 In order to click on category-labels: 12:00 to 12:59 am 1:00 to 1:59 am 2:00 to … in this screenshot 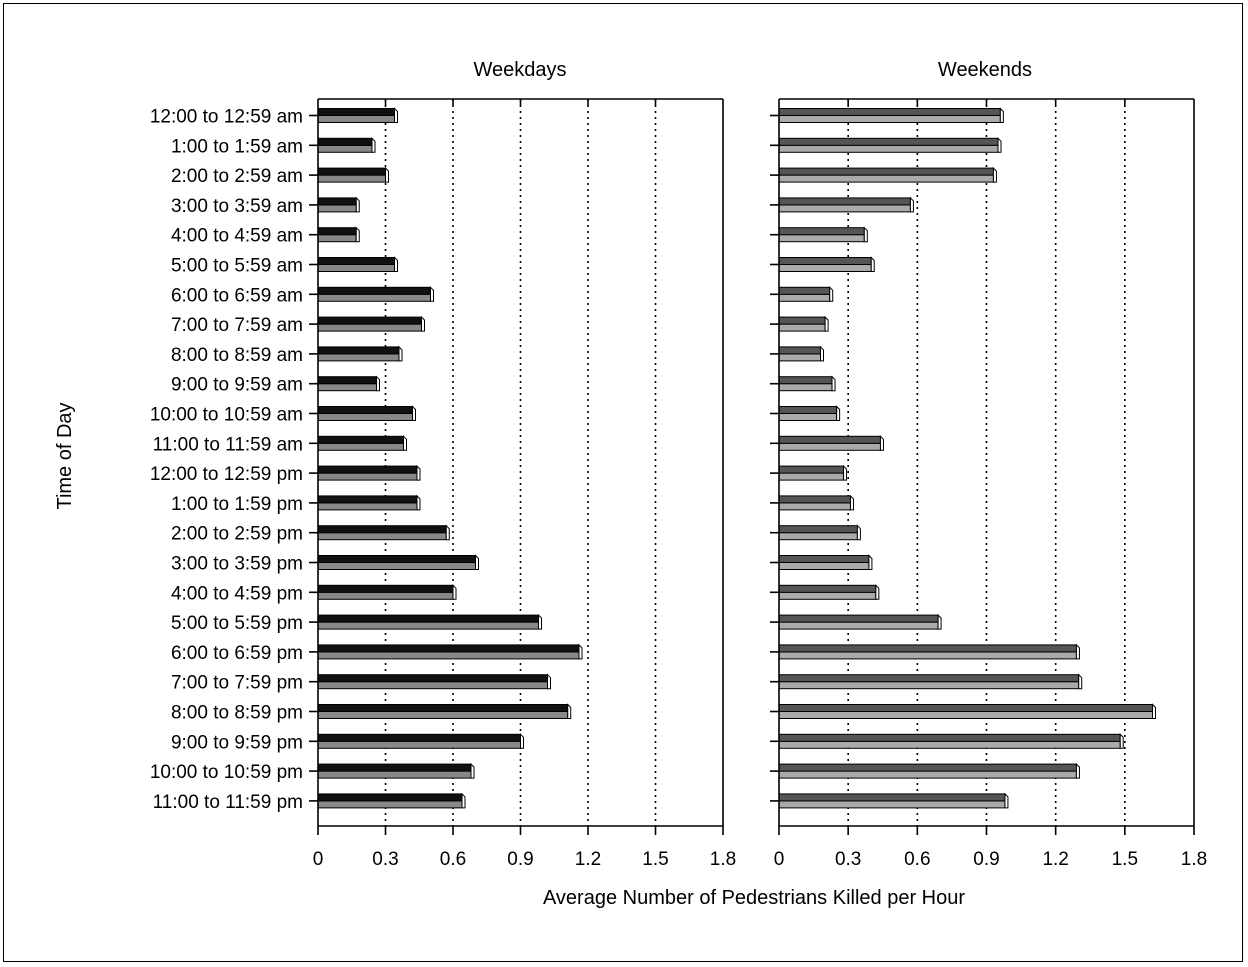, I will do `click(226, 460)`.